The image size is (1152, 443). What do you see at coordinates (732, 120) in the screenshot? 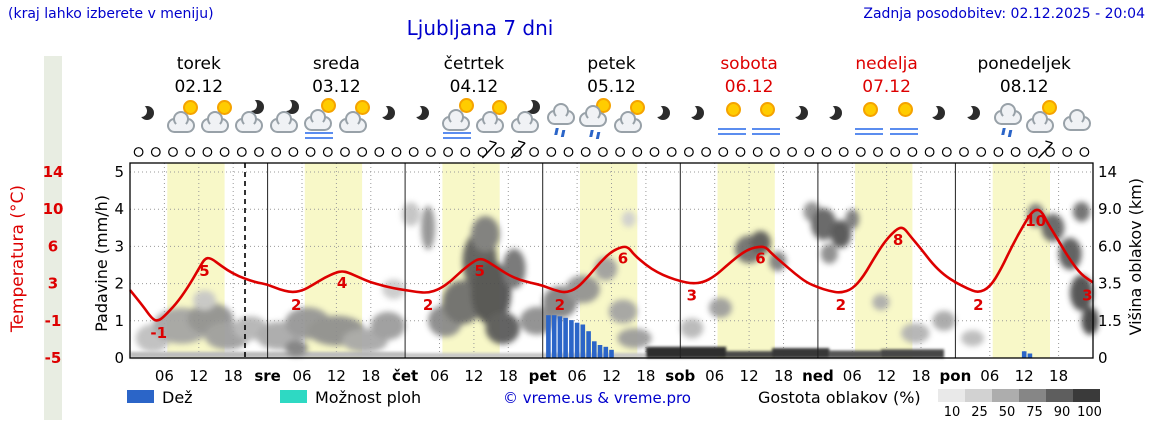
I see `weather-icon-fog-sun` at bounding box center [732, 120].